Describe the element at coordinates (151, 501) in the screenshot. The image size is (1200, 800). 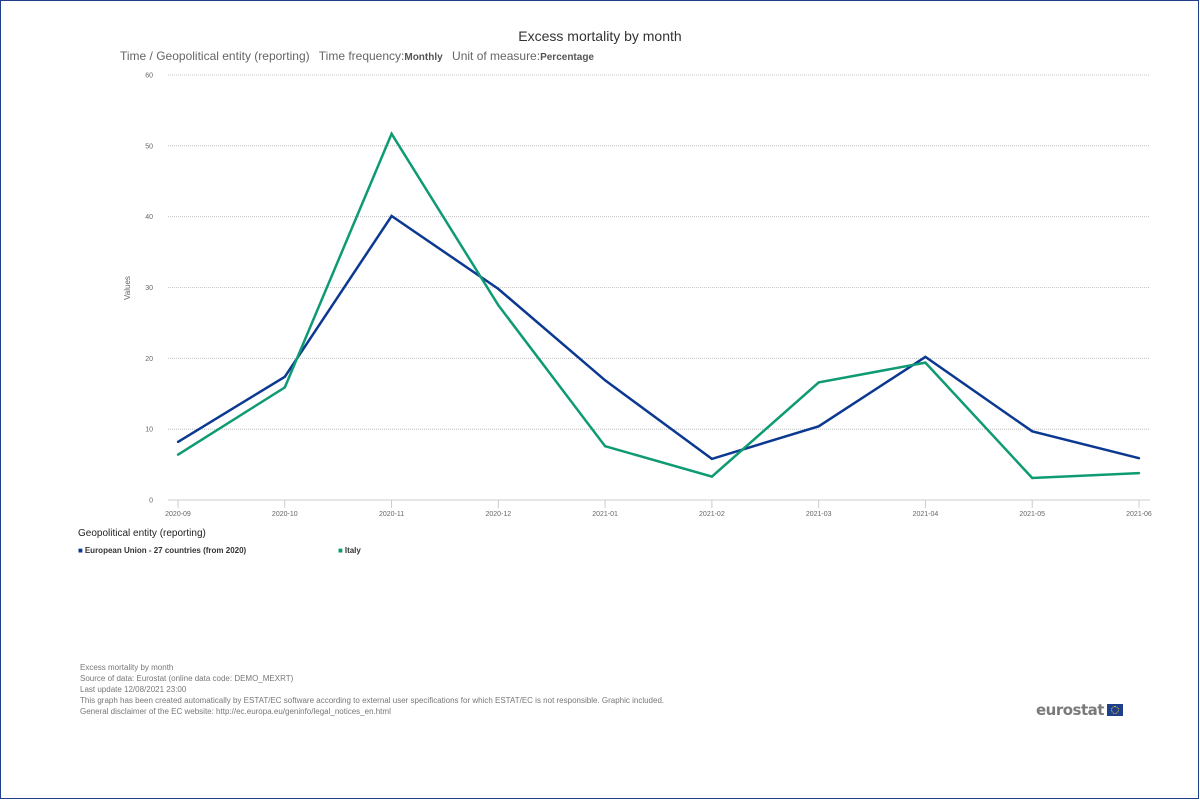
I see `y-tick-label: 0` at that location.